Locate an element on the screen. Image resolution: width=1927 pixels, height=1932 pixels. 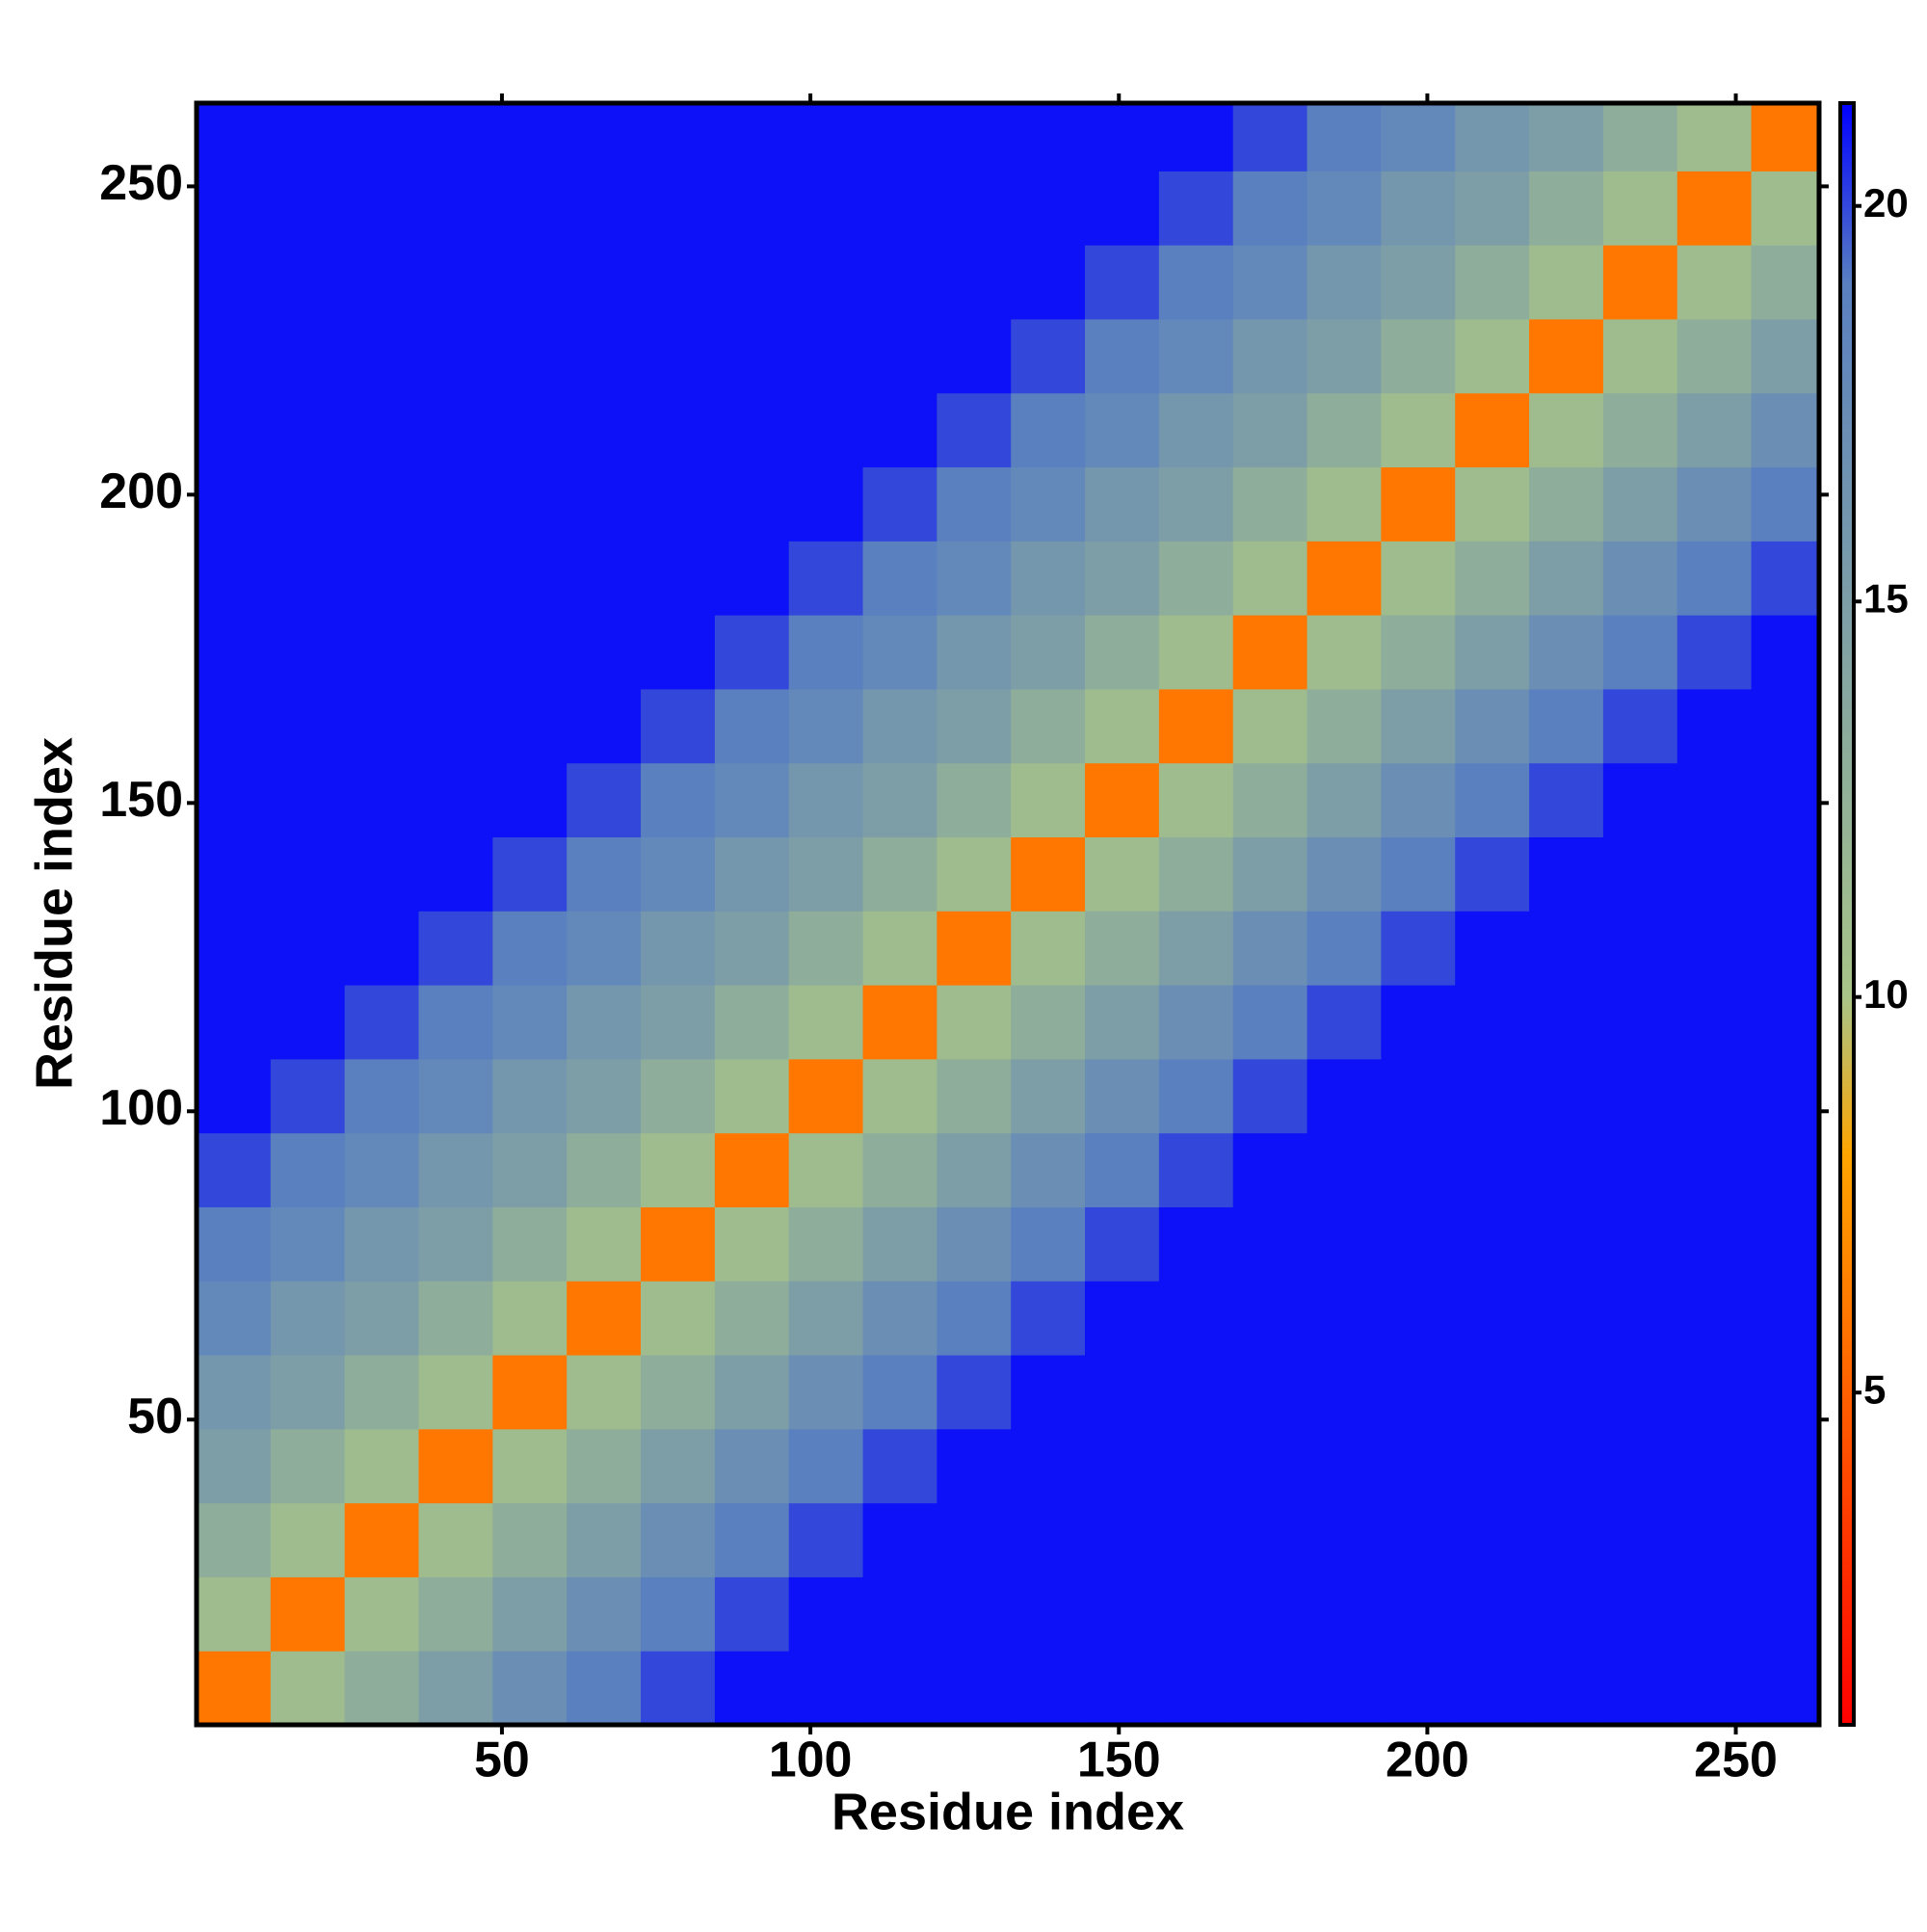
x-tick-label: 200 is located at coordinates (1427, 1760).